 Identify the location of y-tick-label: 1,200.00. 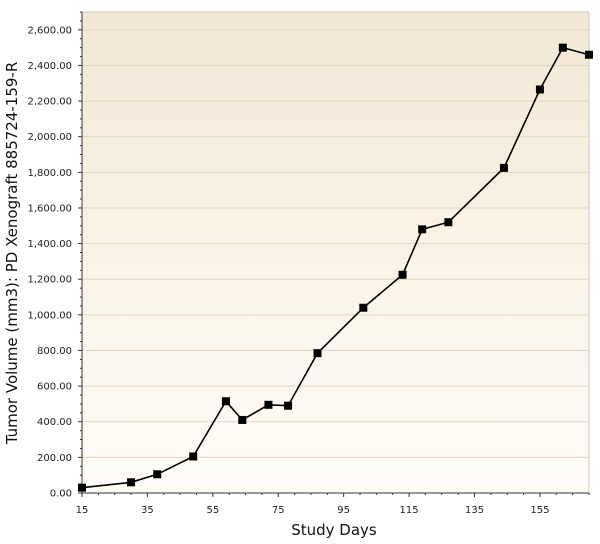
(49, 280).